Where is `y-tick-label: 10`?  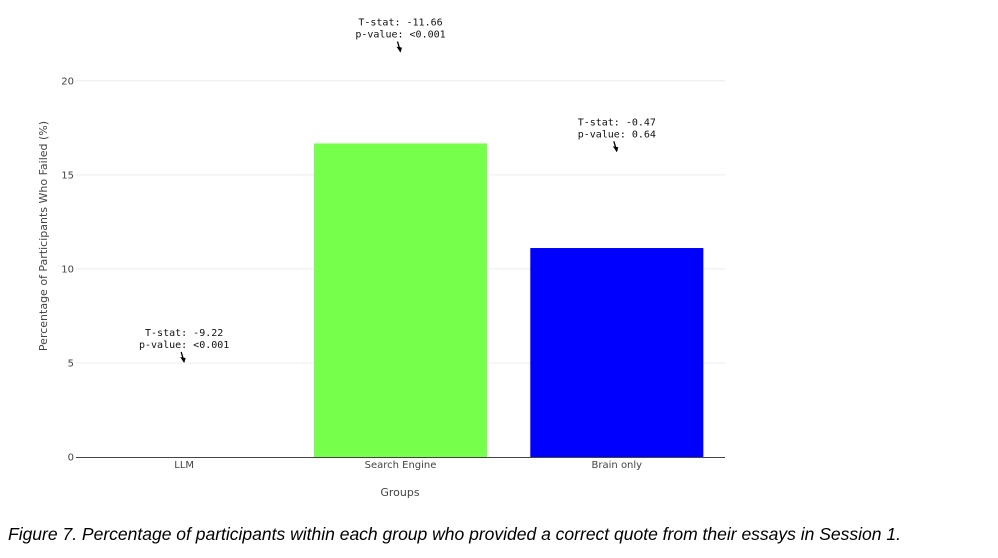
y-tick-label: 10 is located at coordinates (67, 269).